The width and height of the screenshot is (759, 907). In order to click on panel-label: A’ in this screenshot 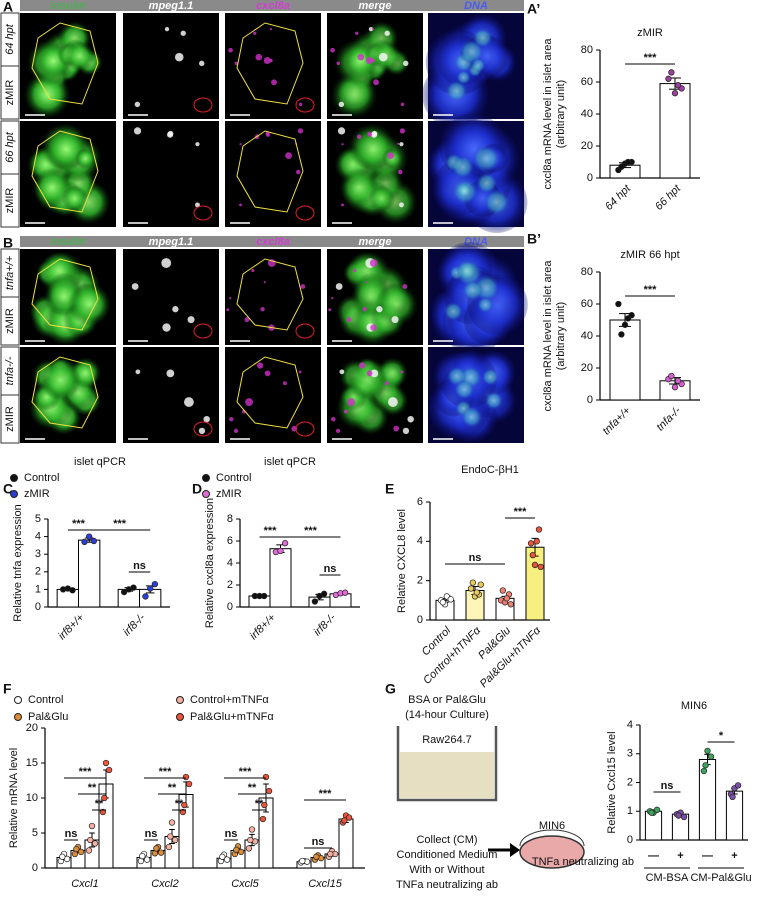, I will do `click(533, 9)`.